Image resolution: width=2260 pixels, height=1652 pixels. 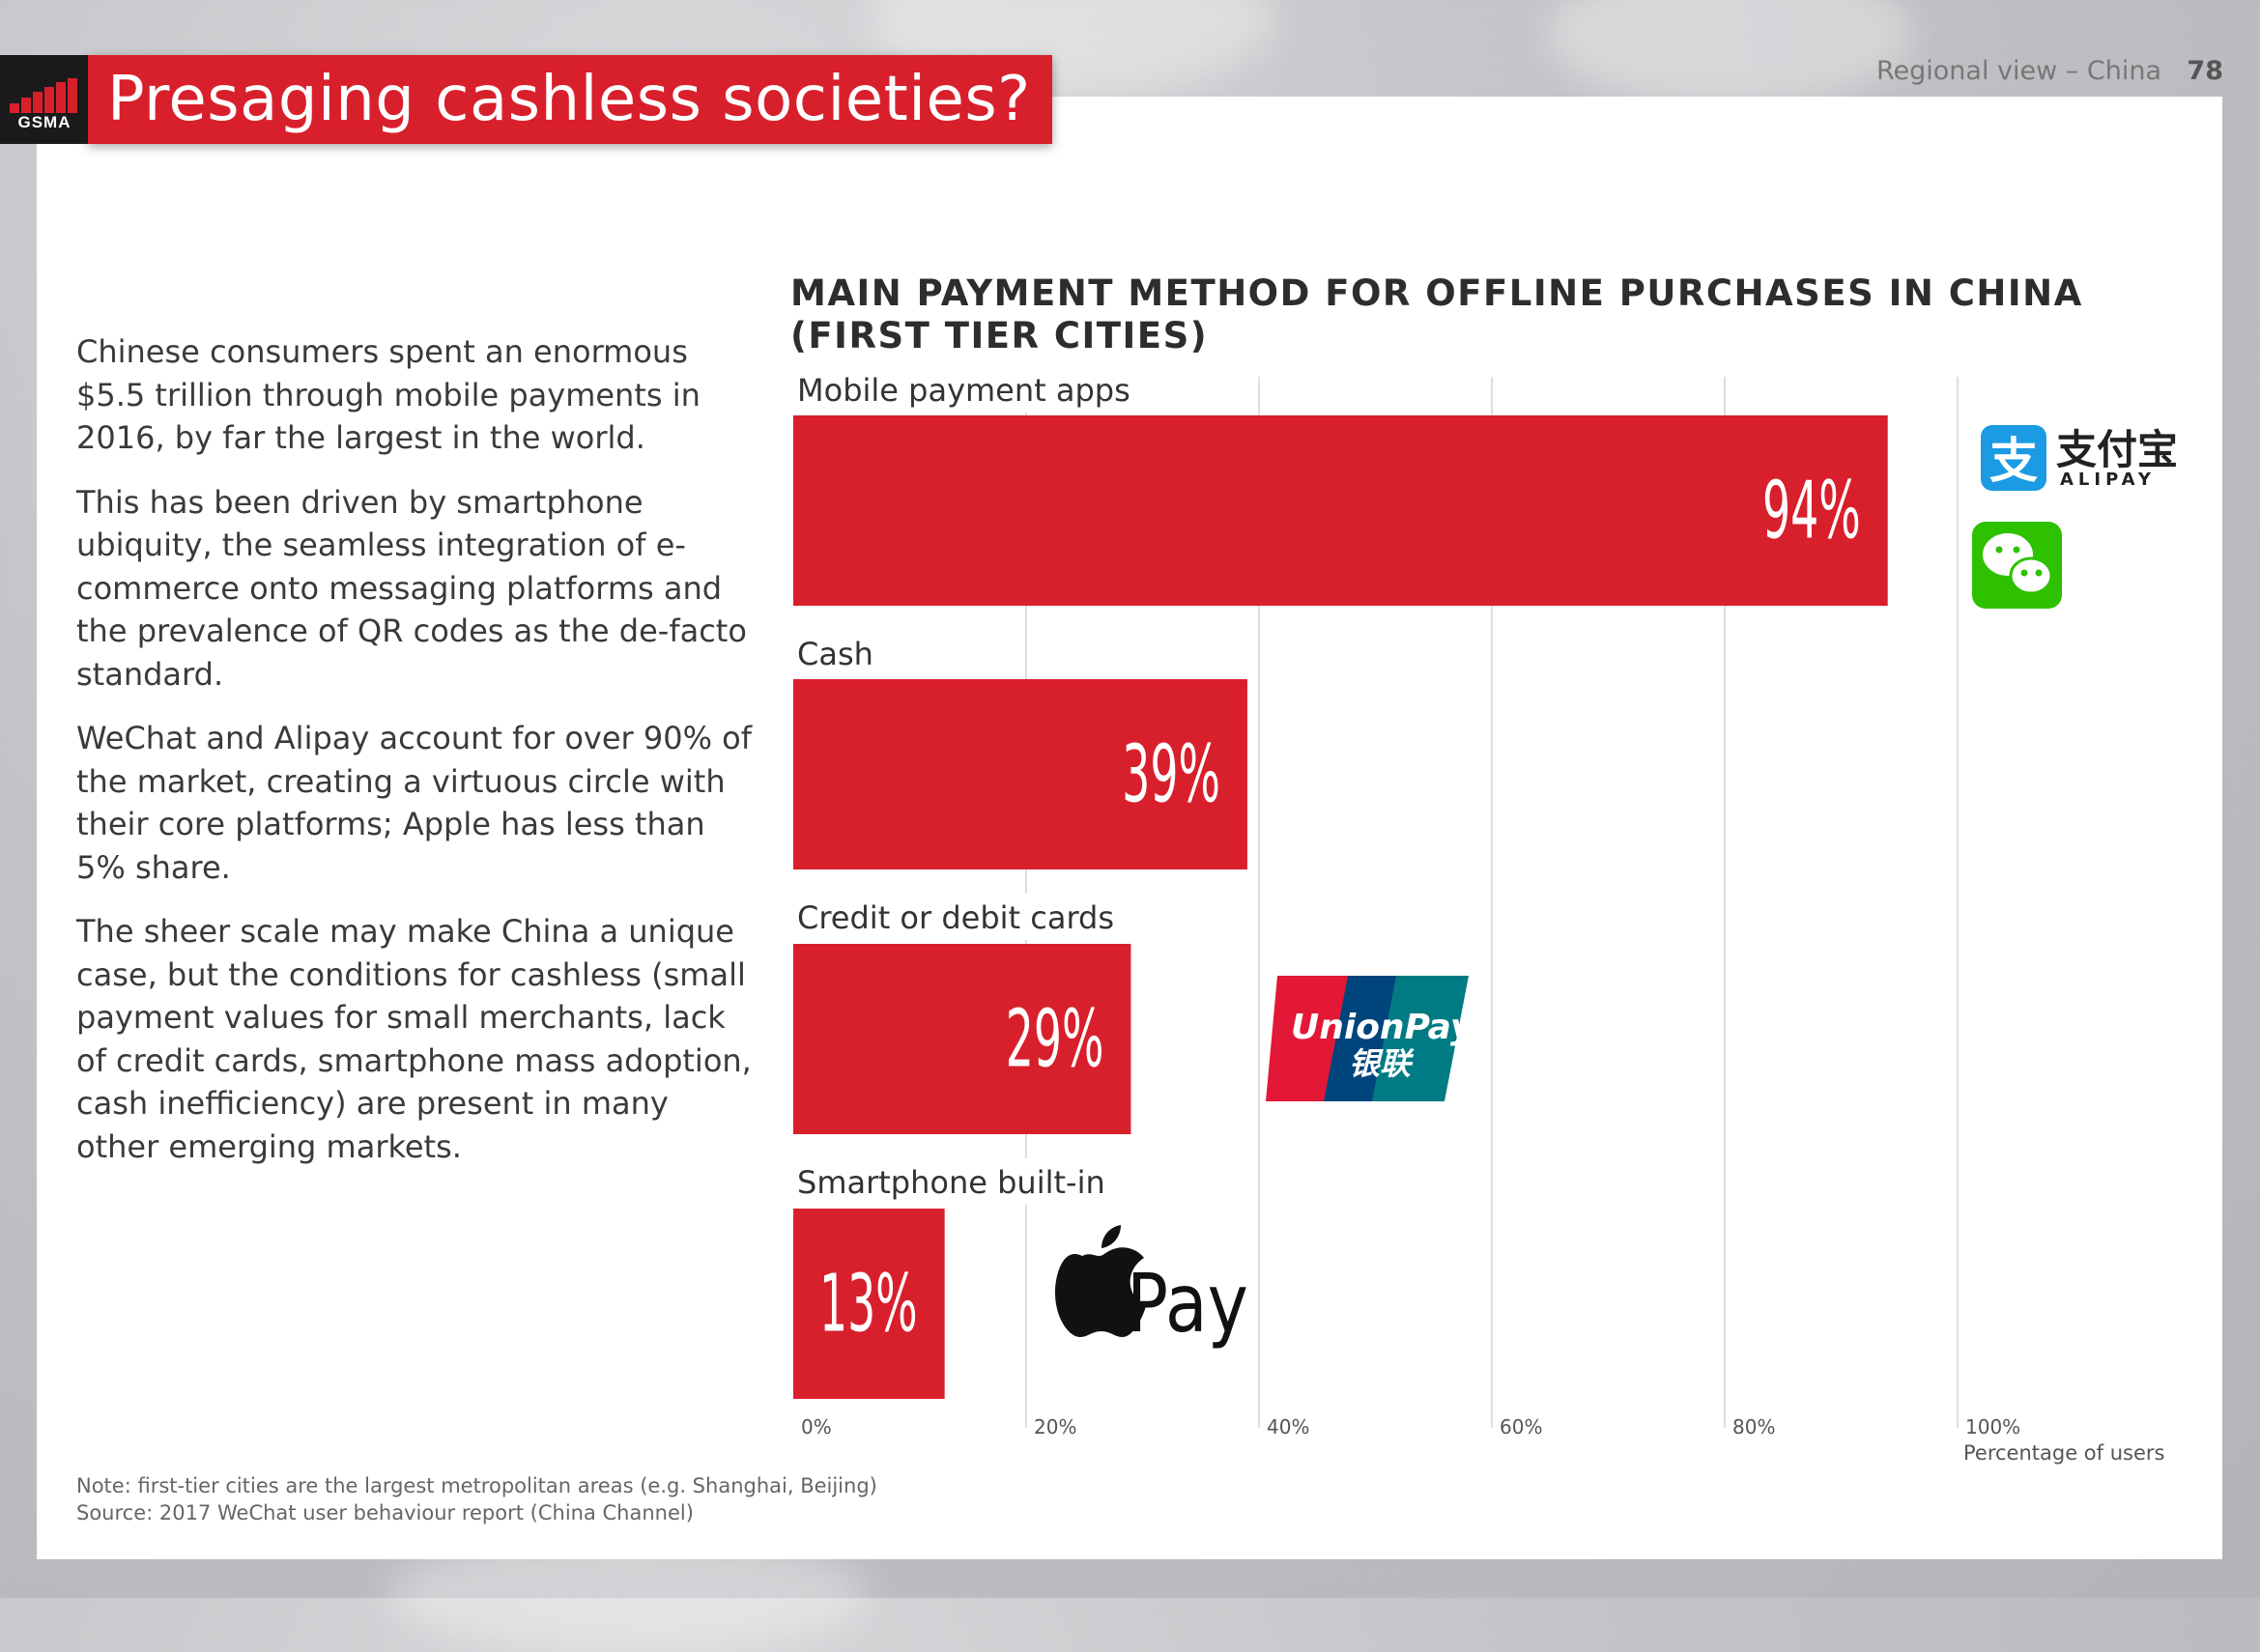 I want to click on category-label: Cash, so click(x=835, y=654).